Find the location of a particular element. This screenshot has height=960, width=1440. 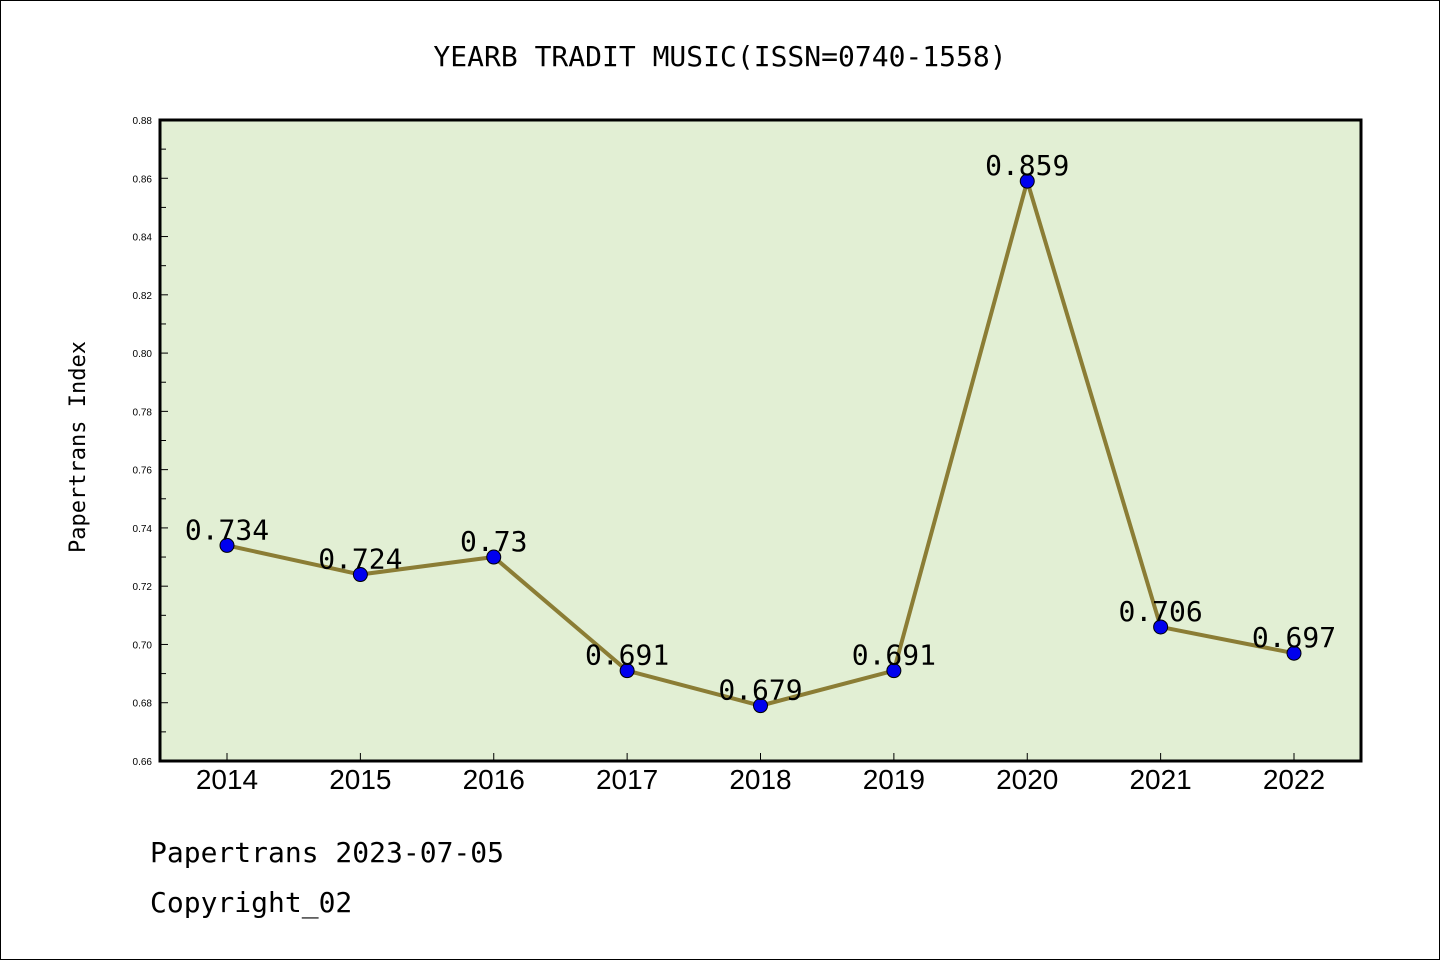

y-tick-label: 0.74 is located at coordinates (143, 529).